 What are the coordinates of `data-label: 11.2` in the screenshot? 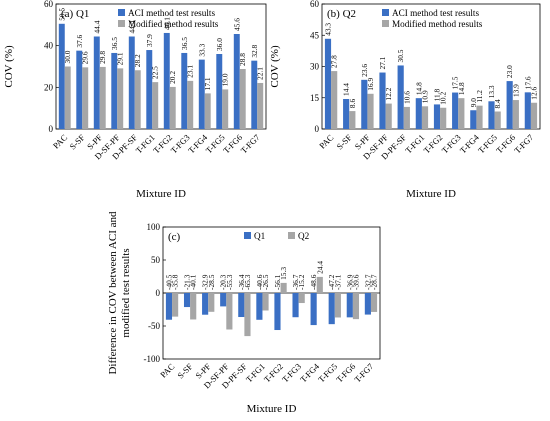 It's located at (479, 96).